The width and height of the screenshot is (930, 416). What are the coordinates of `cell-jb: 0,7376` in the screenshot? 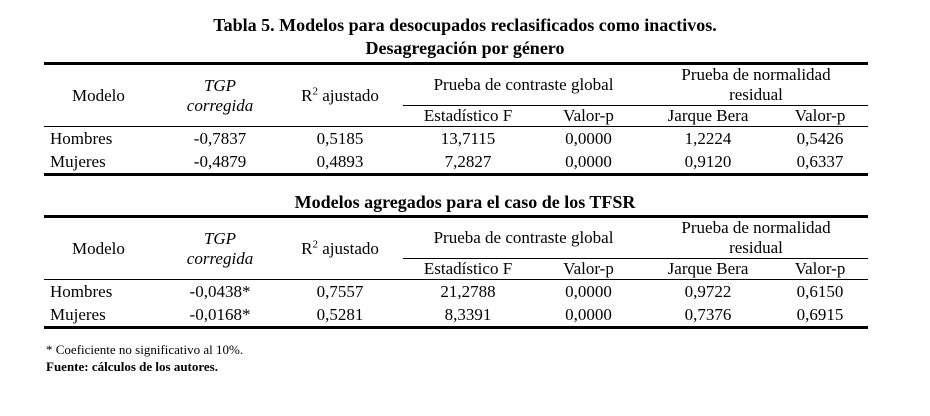 It's located at (708, 316).